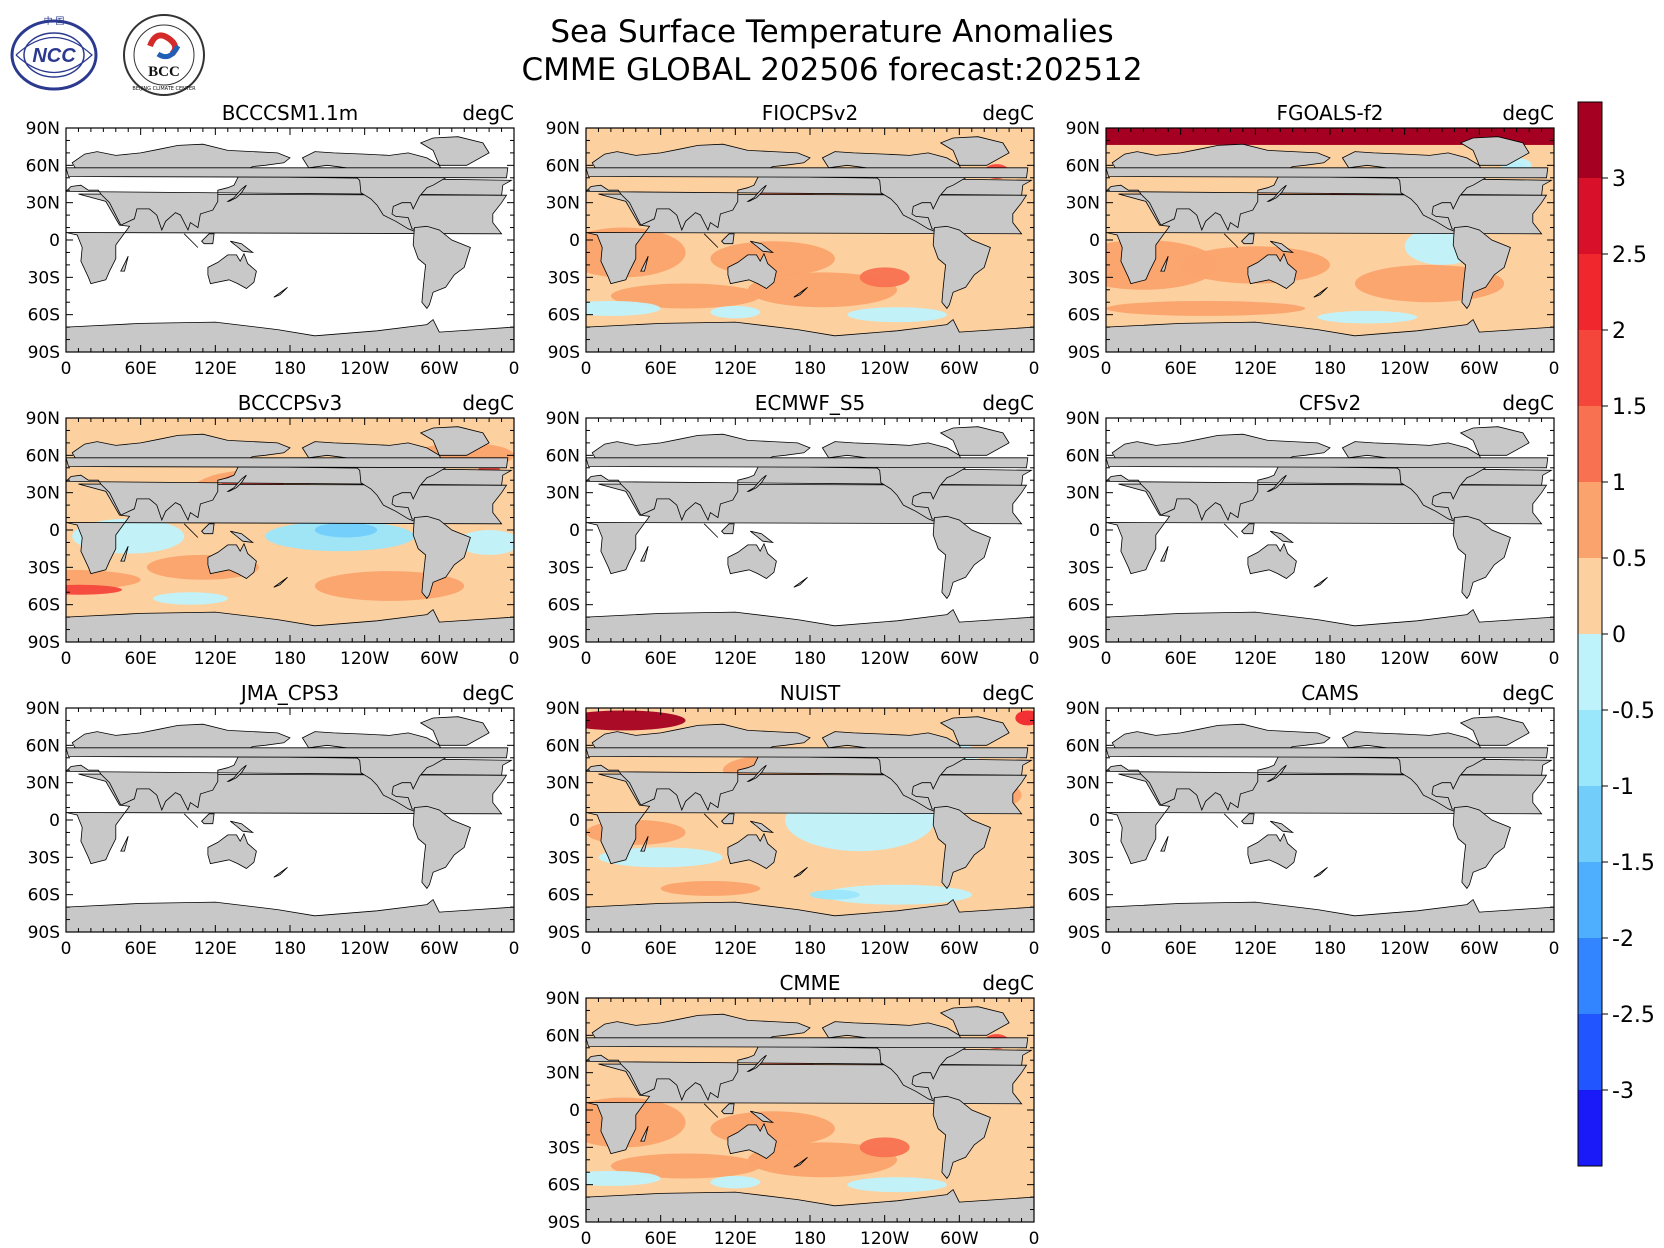 This screenshot has height=1248, width=1664. Describe the element at coordinates (564, 933) in the screenshot. I see `lat-tick-label: 90S` at that location.